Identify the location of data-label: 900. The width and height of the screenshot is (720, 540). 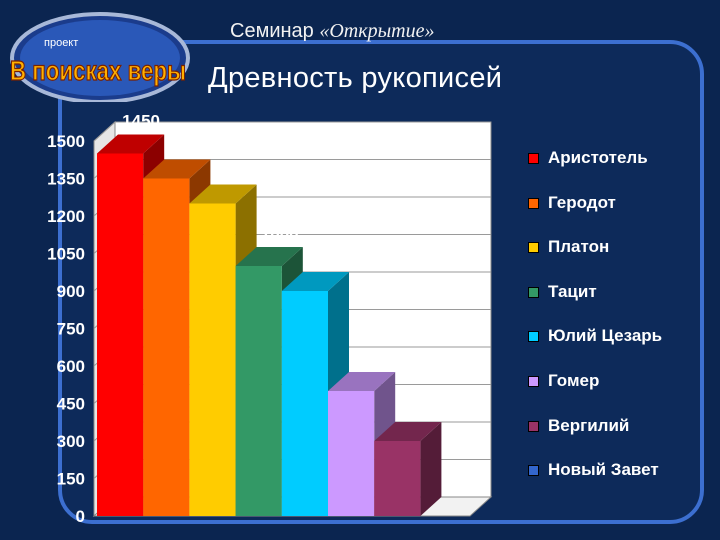
(326, 258).